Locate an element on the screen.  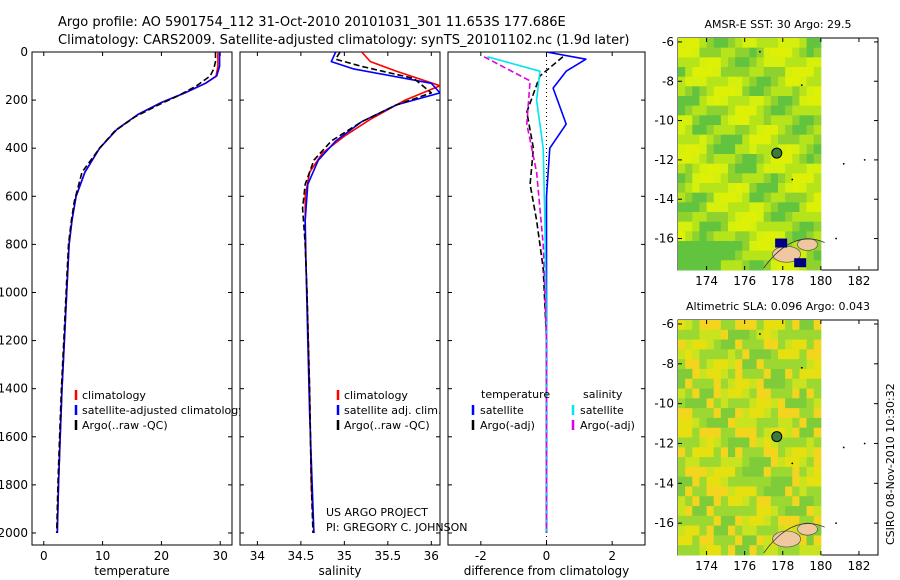
sla_map-xtick-label: 174 is located at coordinates (706, 566).